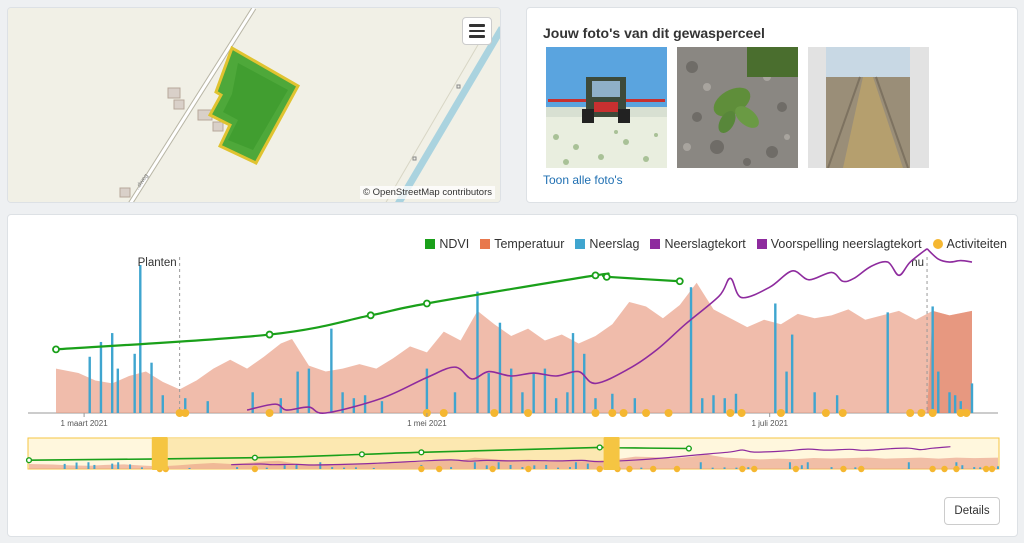 The height and width of the screenshot is (543, 1024). What do you see at coordinates (868, 107) in the screenshot?
I see `photo-planted-rows` at bounding box center [868, 107].